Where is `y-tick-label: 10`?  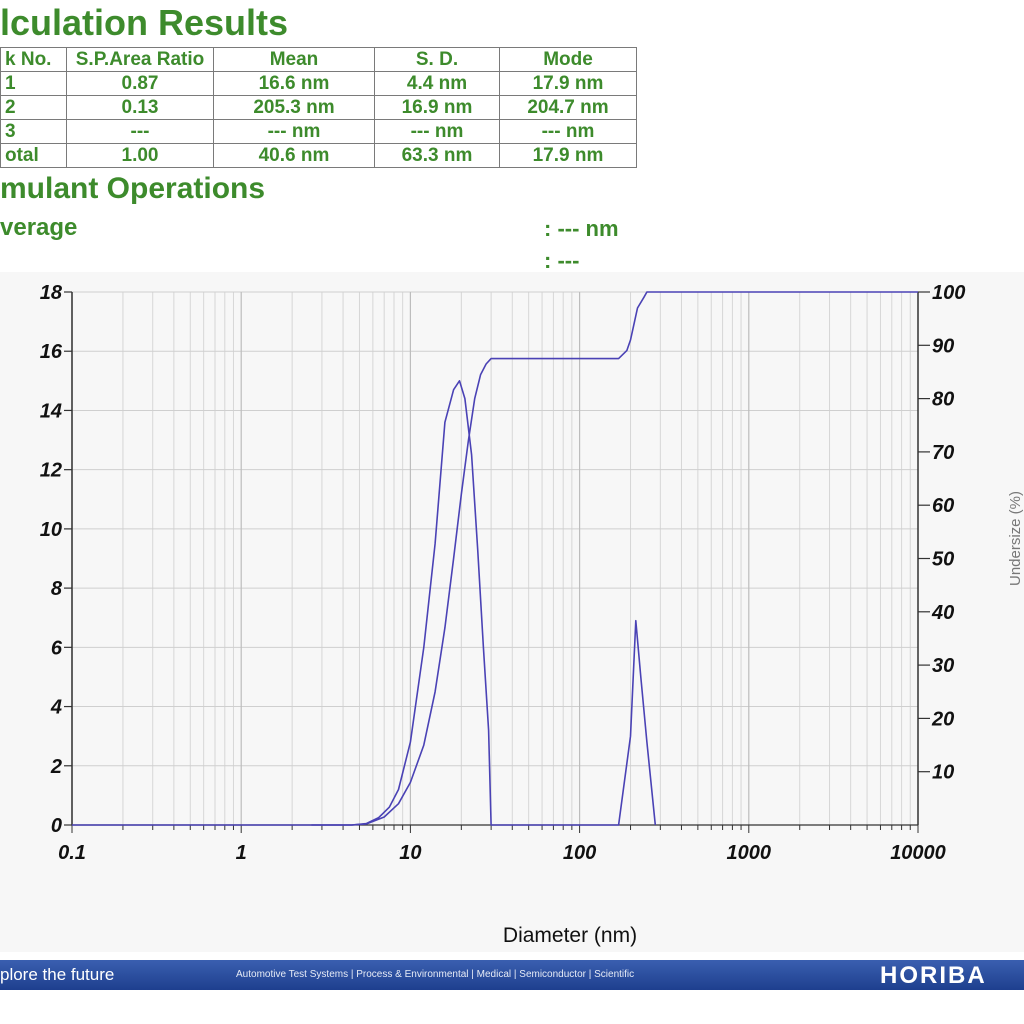 y-tick-label: 10 is located at coordinates (51, 530).